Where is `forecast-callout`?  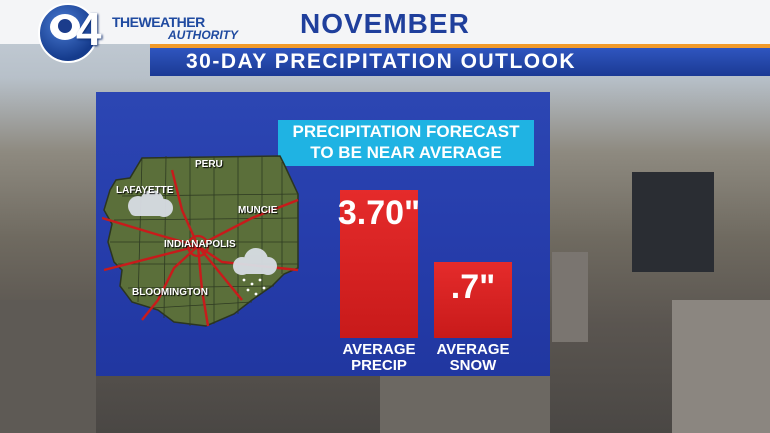
forecast-callout is located at coordinates (406, 143).